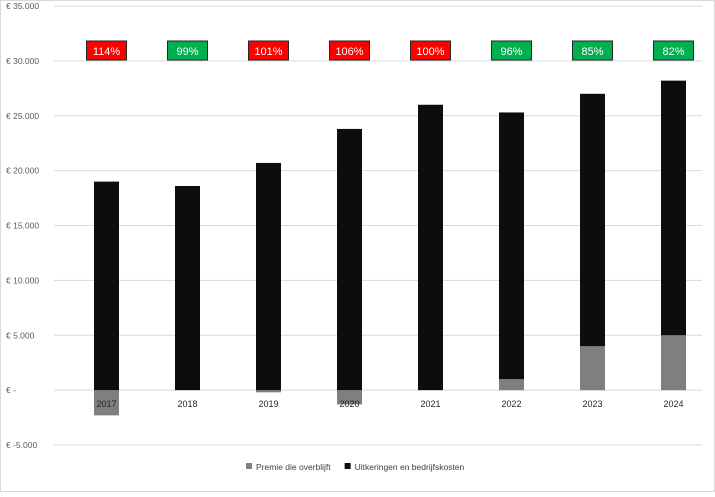  I want to click on x-tick-label: 2022, so click(511, 404).